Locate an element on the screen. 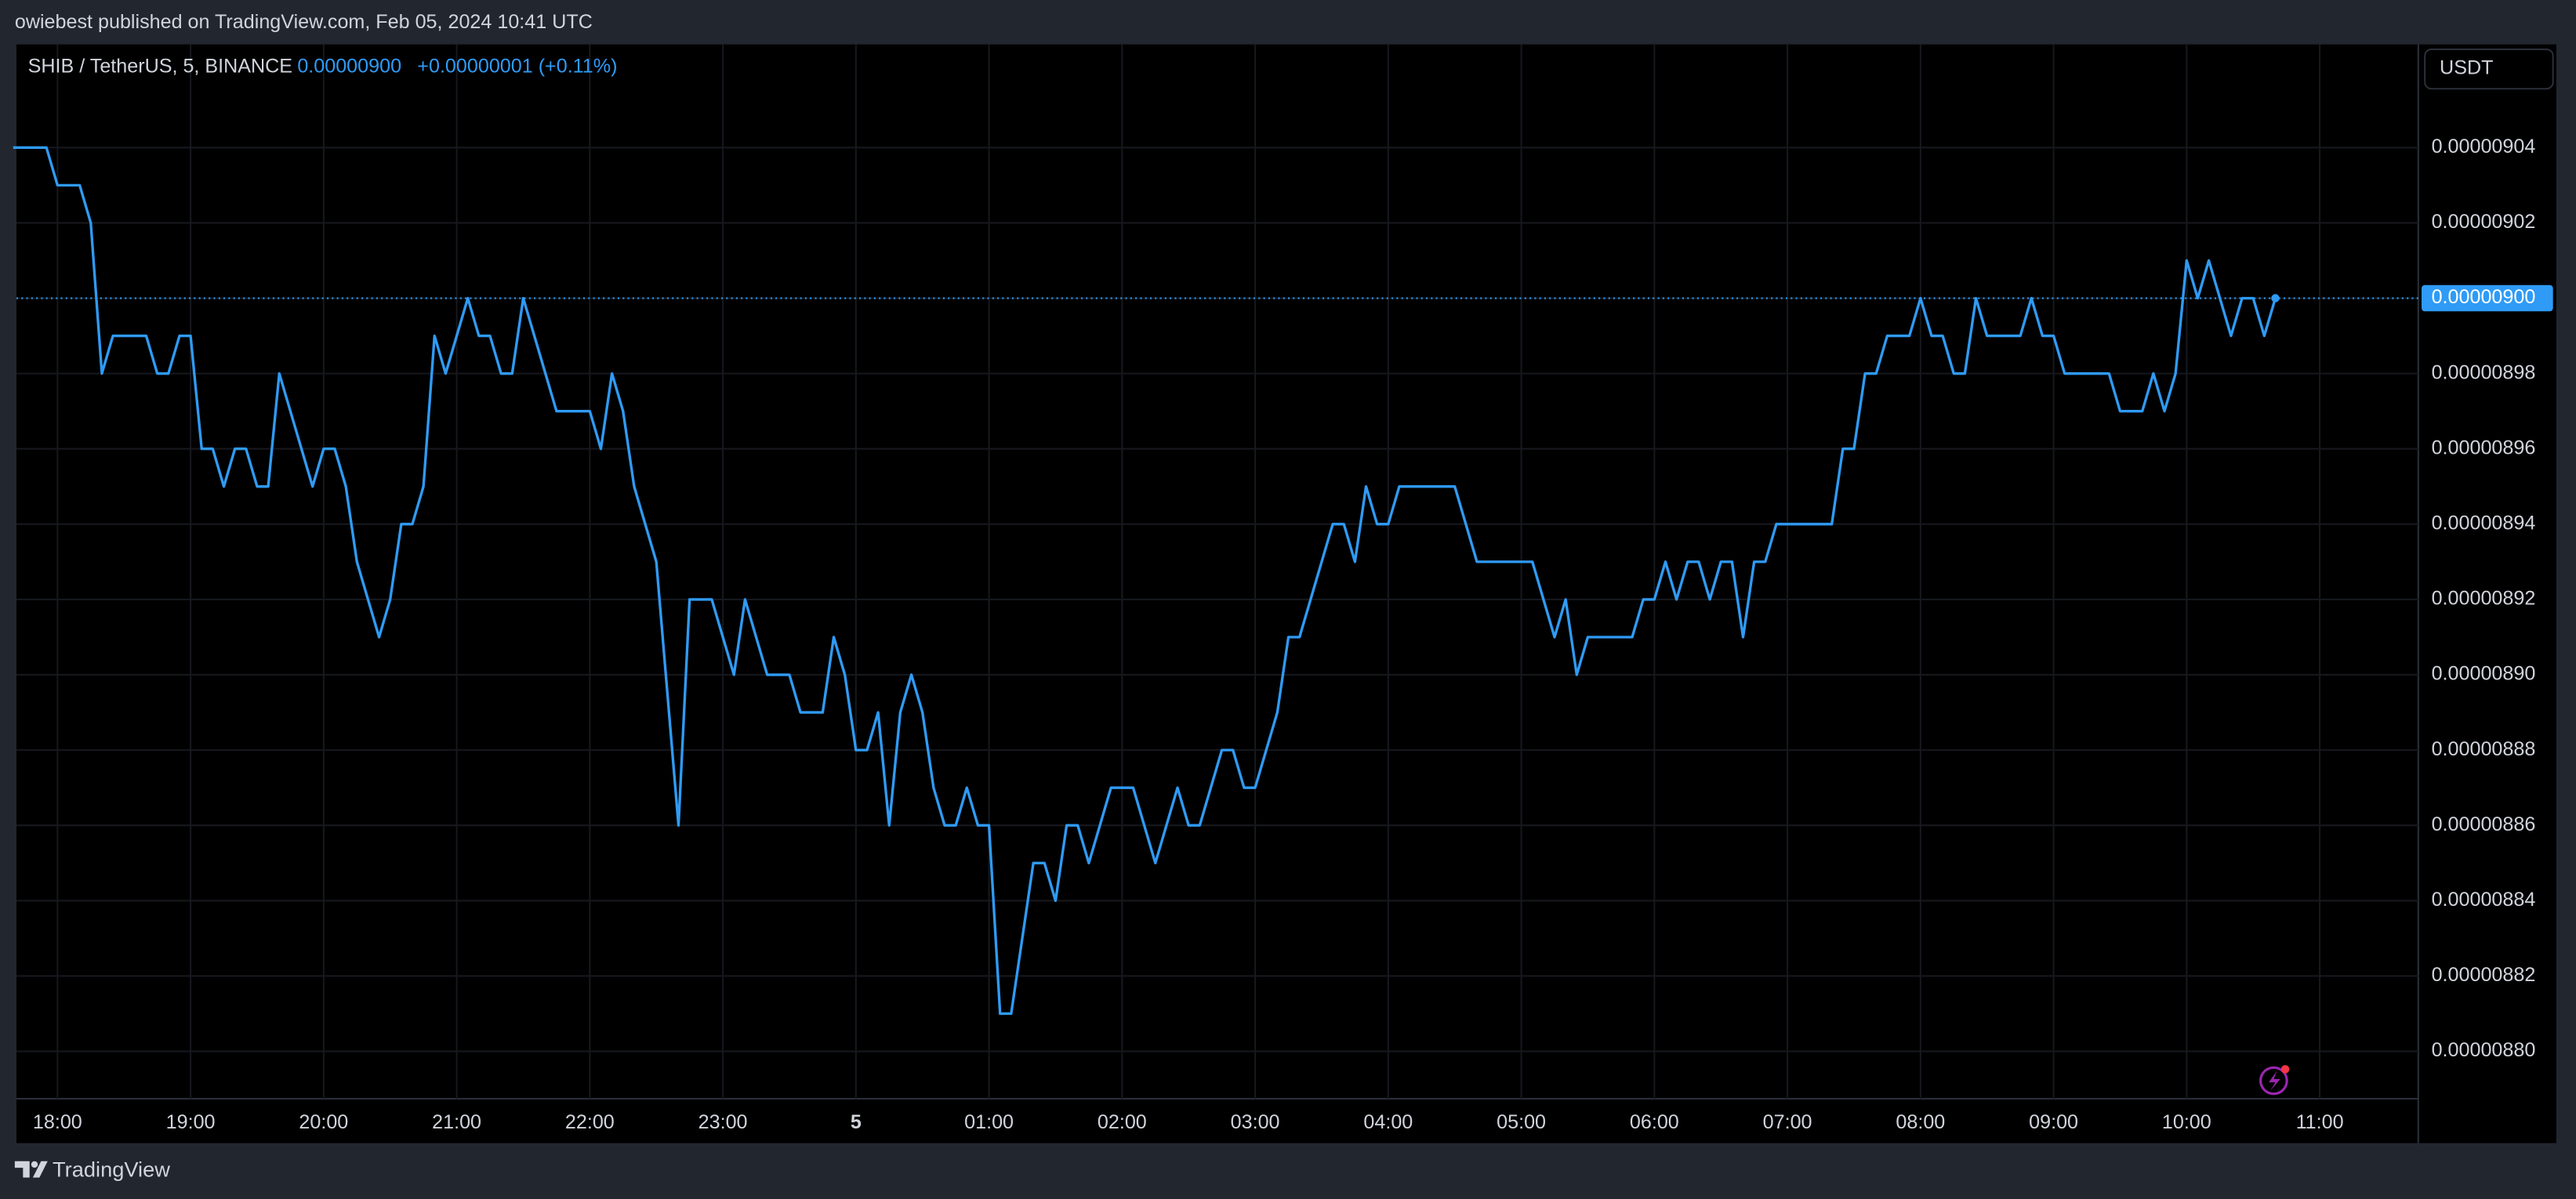  x-tick-label: 5 is located at coordinates (857, 1122).